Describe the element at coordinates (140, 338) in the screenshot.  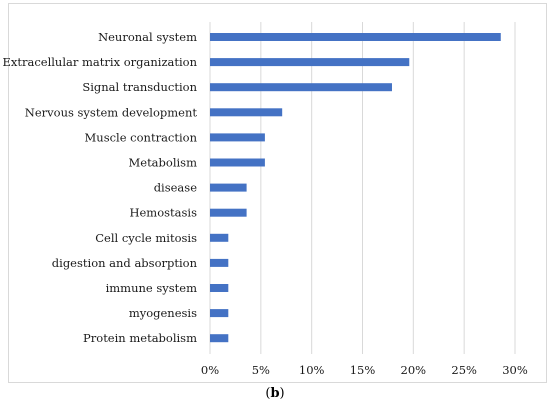
I see `category-label: Protein metabolism` at that location.